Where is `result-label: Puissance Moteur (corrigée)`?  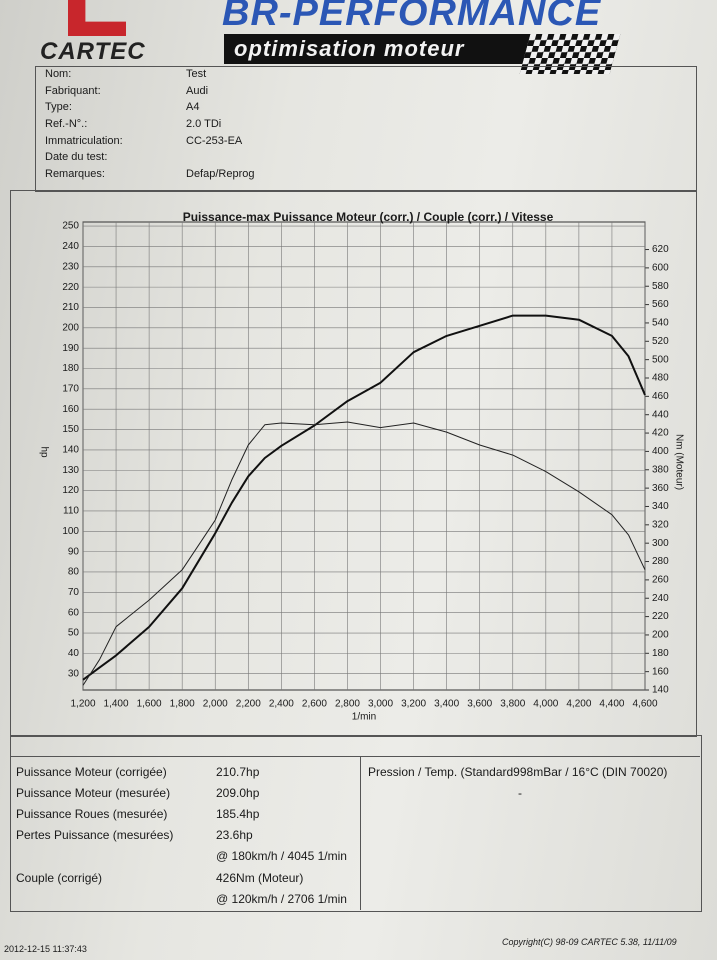 result-label: Puissance Moteur (corrigée) is located at coordinates (91, 772).